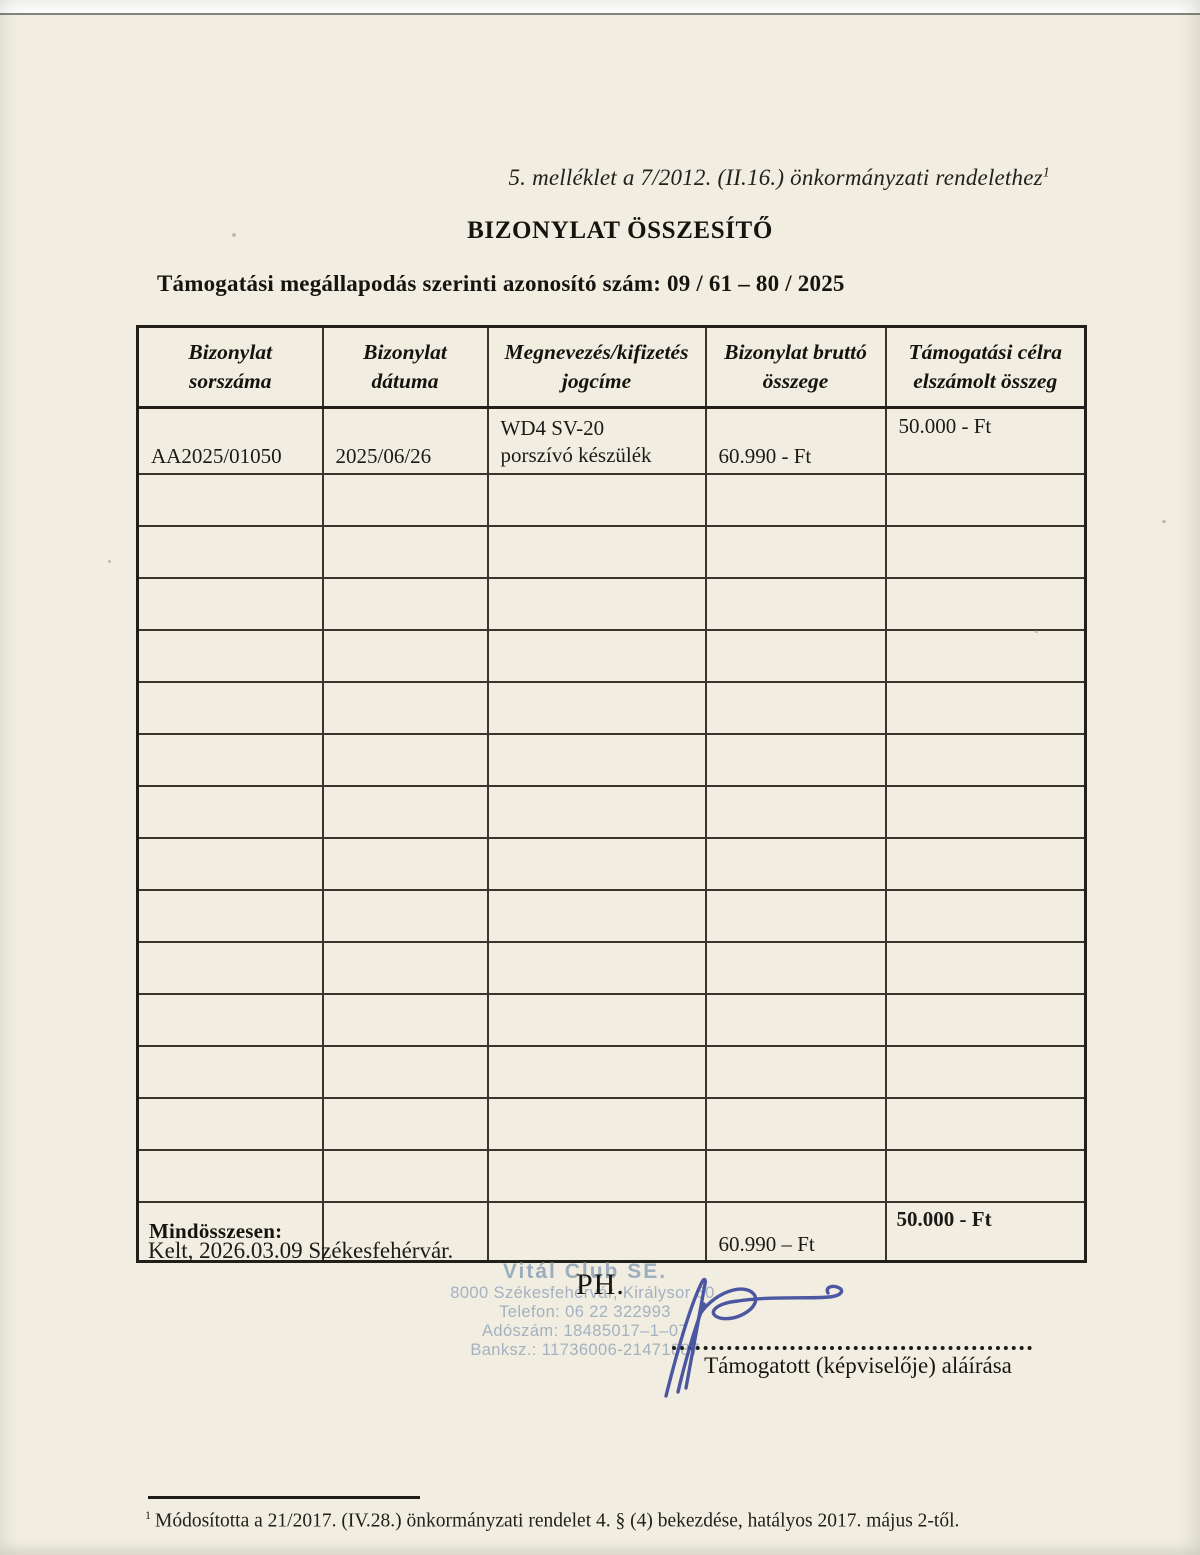  What do you see at coordinates (596, 440) in the screenshot?
I see `cell-megnevezes: WD4 SV-20 porszívó készülék` at bounding box center [596, 440].